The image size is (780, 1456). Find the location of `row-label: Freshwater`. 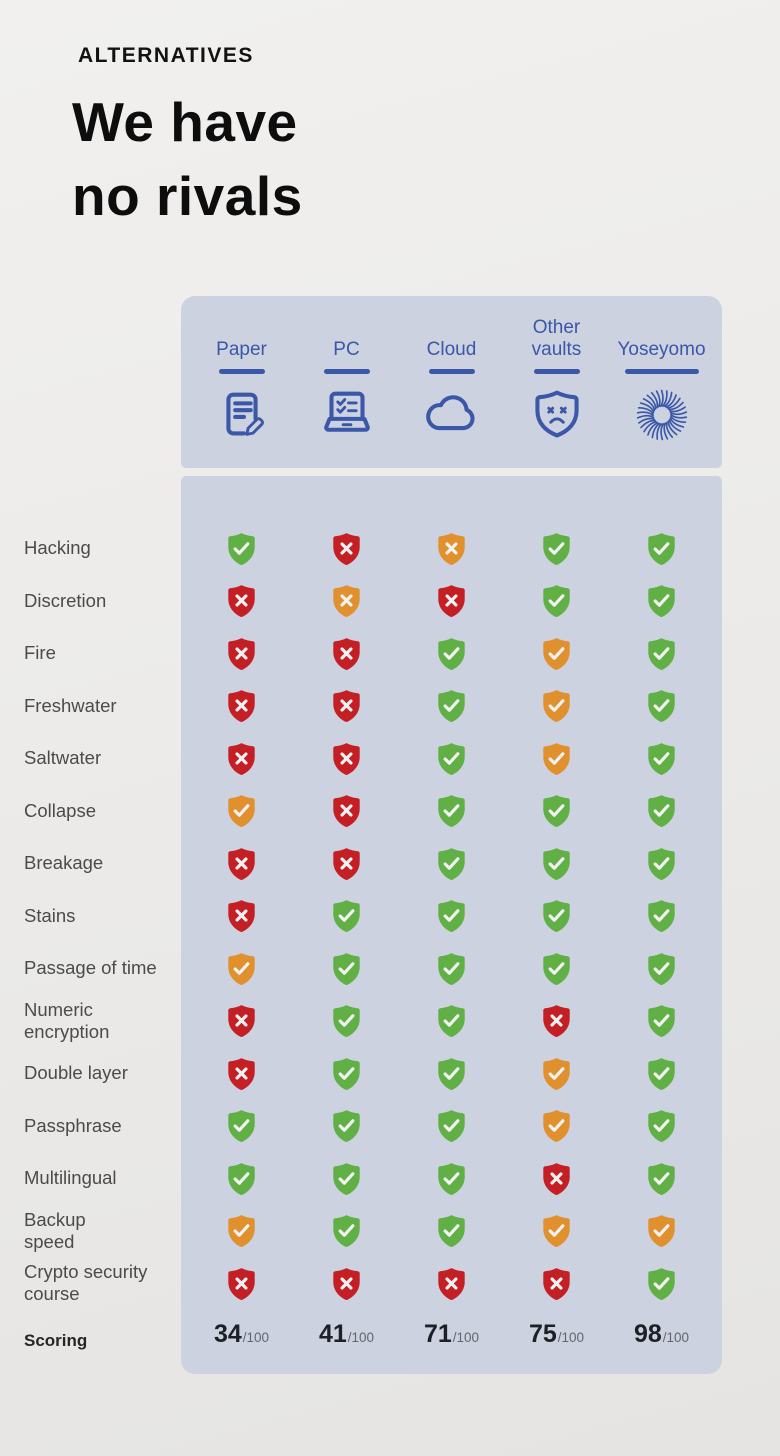

row-label: Freshwater is located at coordinates (70, 705).